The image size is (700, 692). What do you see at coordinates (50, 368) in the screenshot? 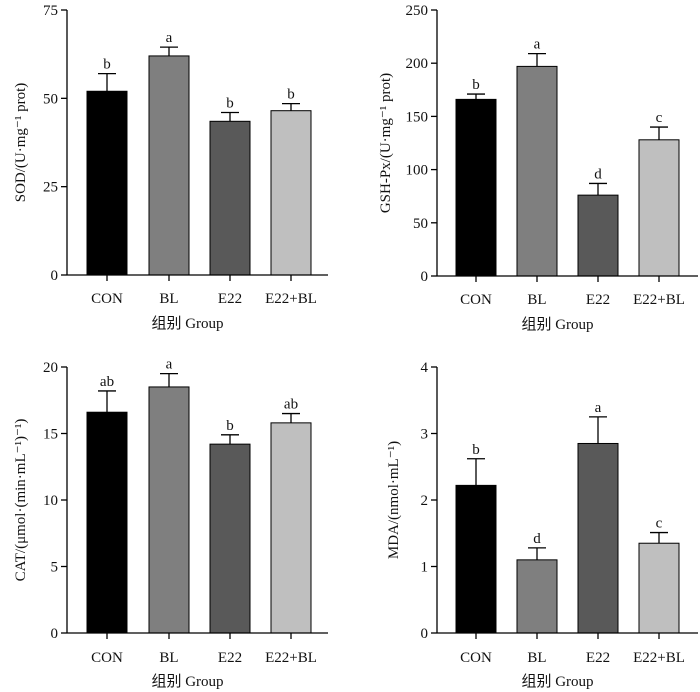
I see `y-tick-label: 20` at bounding box center [50, 368].